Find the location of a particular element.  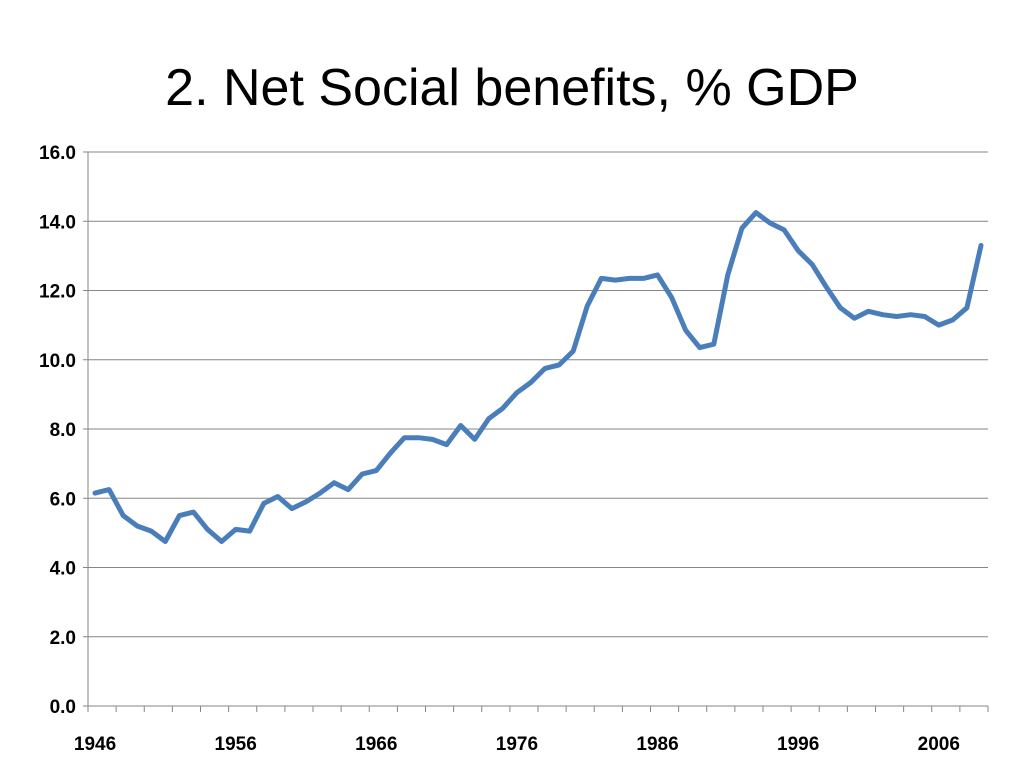

y-tick-label: 0.0 is located at coordinates (63, 707).